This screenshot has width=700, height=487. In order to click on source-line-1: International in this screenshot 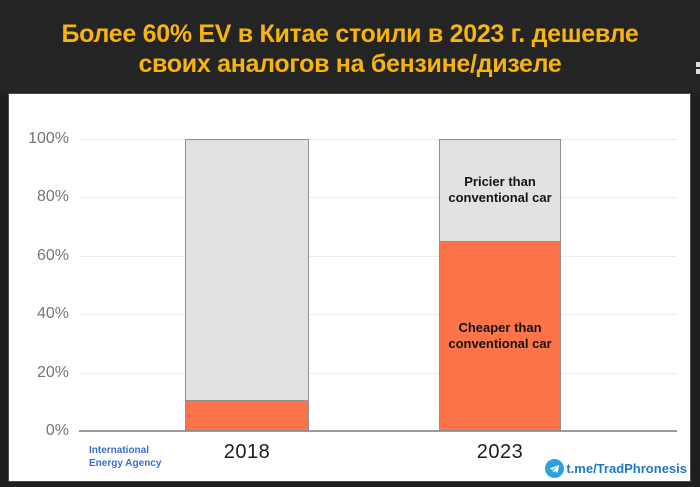, I will do `click(119, 450)`.